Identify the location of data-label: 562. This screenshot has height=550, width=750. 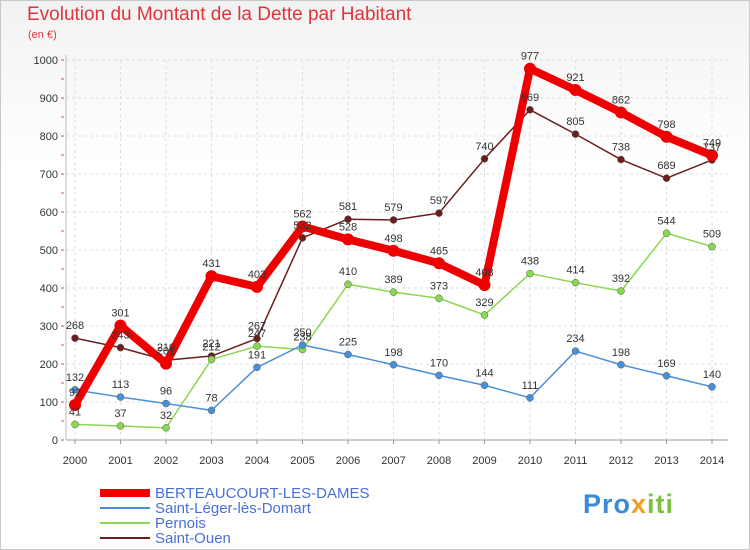
(302, 214).